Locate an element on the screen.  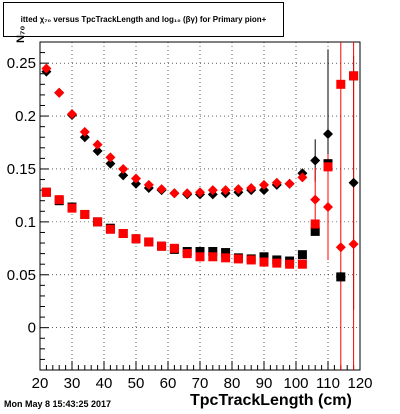
x-tick-label: 30 is located at coordinates (72, 383).